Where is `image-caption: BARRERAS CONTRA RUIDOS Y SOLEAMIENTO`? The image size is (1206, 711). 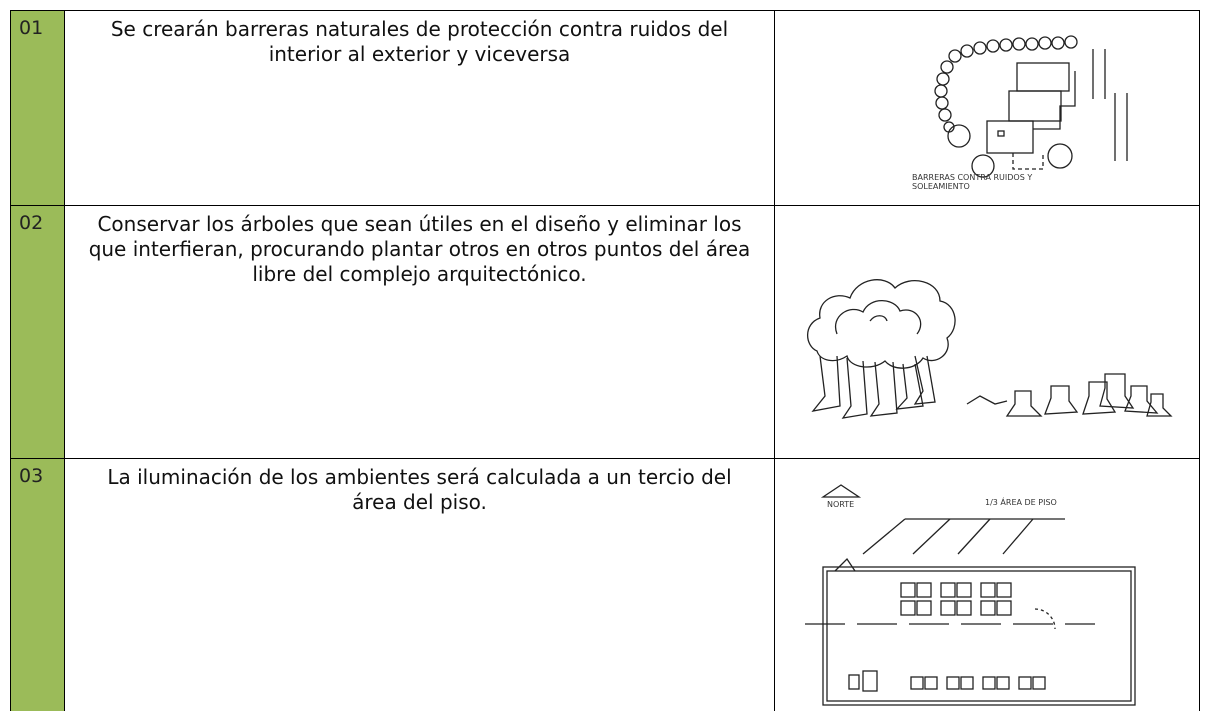 image-caption: BARRERAS CONTRA RUIDOS Y SOLEAMIENTO is located at coordinates (972, 182).